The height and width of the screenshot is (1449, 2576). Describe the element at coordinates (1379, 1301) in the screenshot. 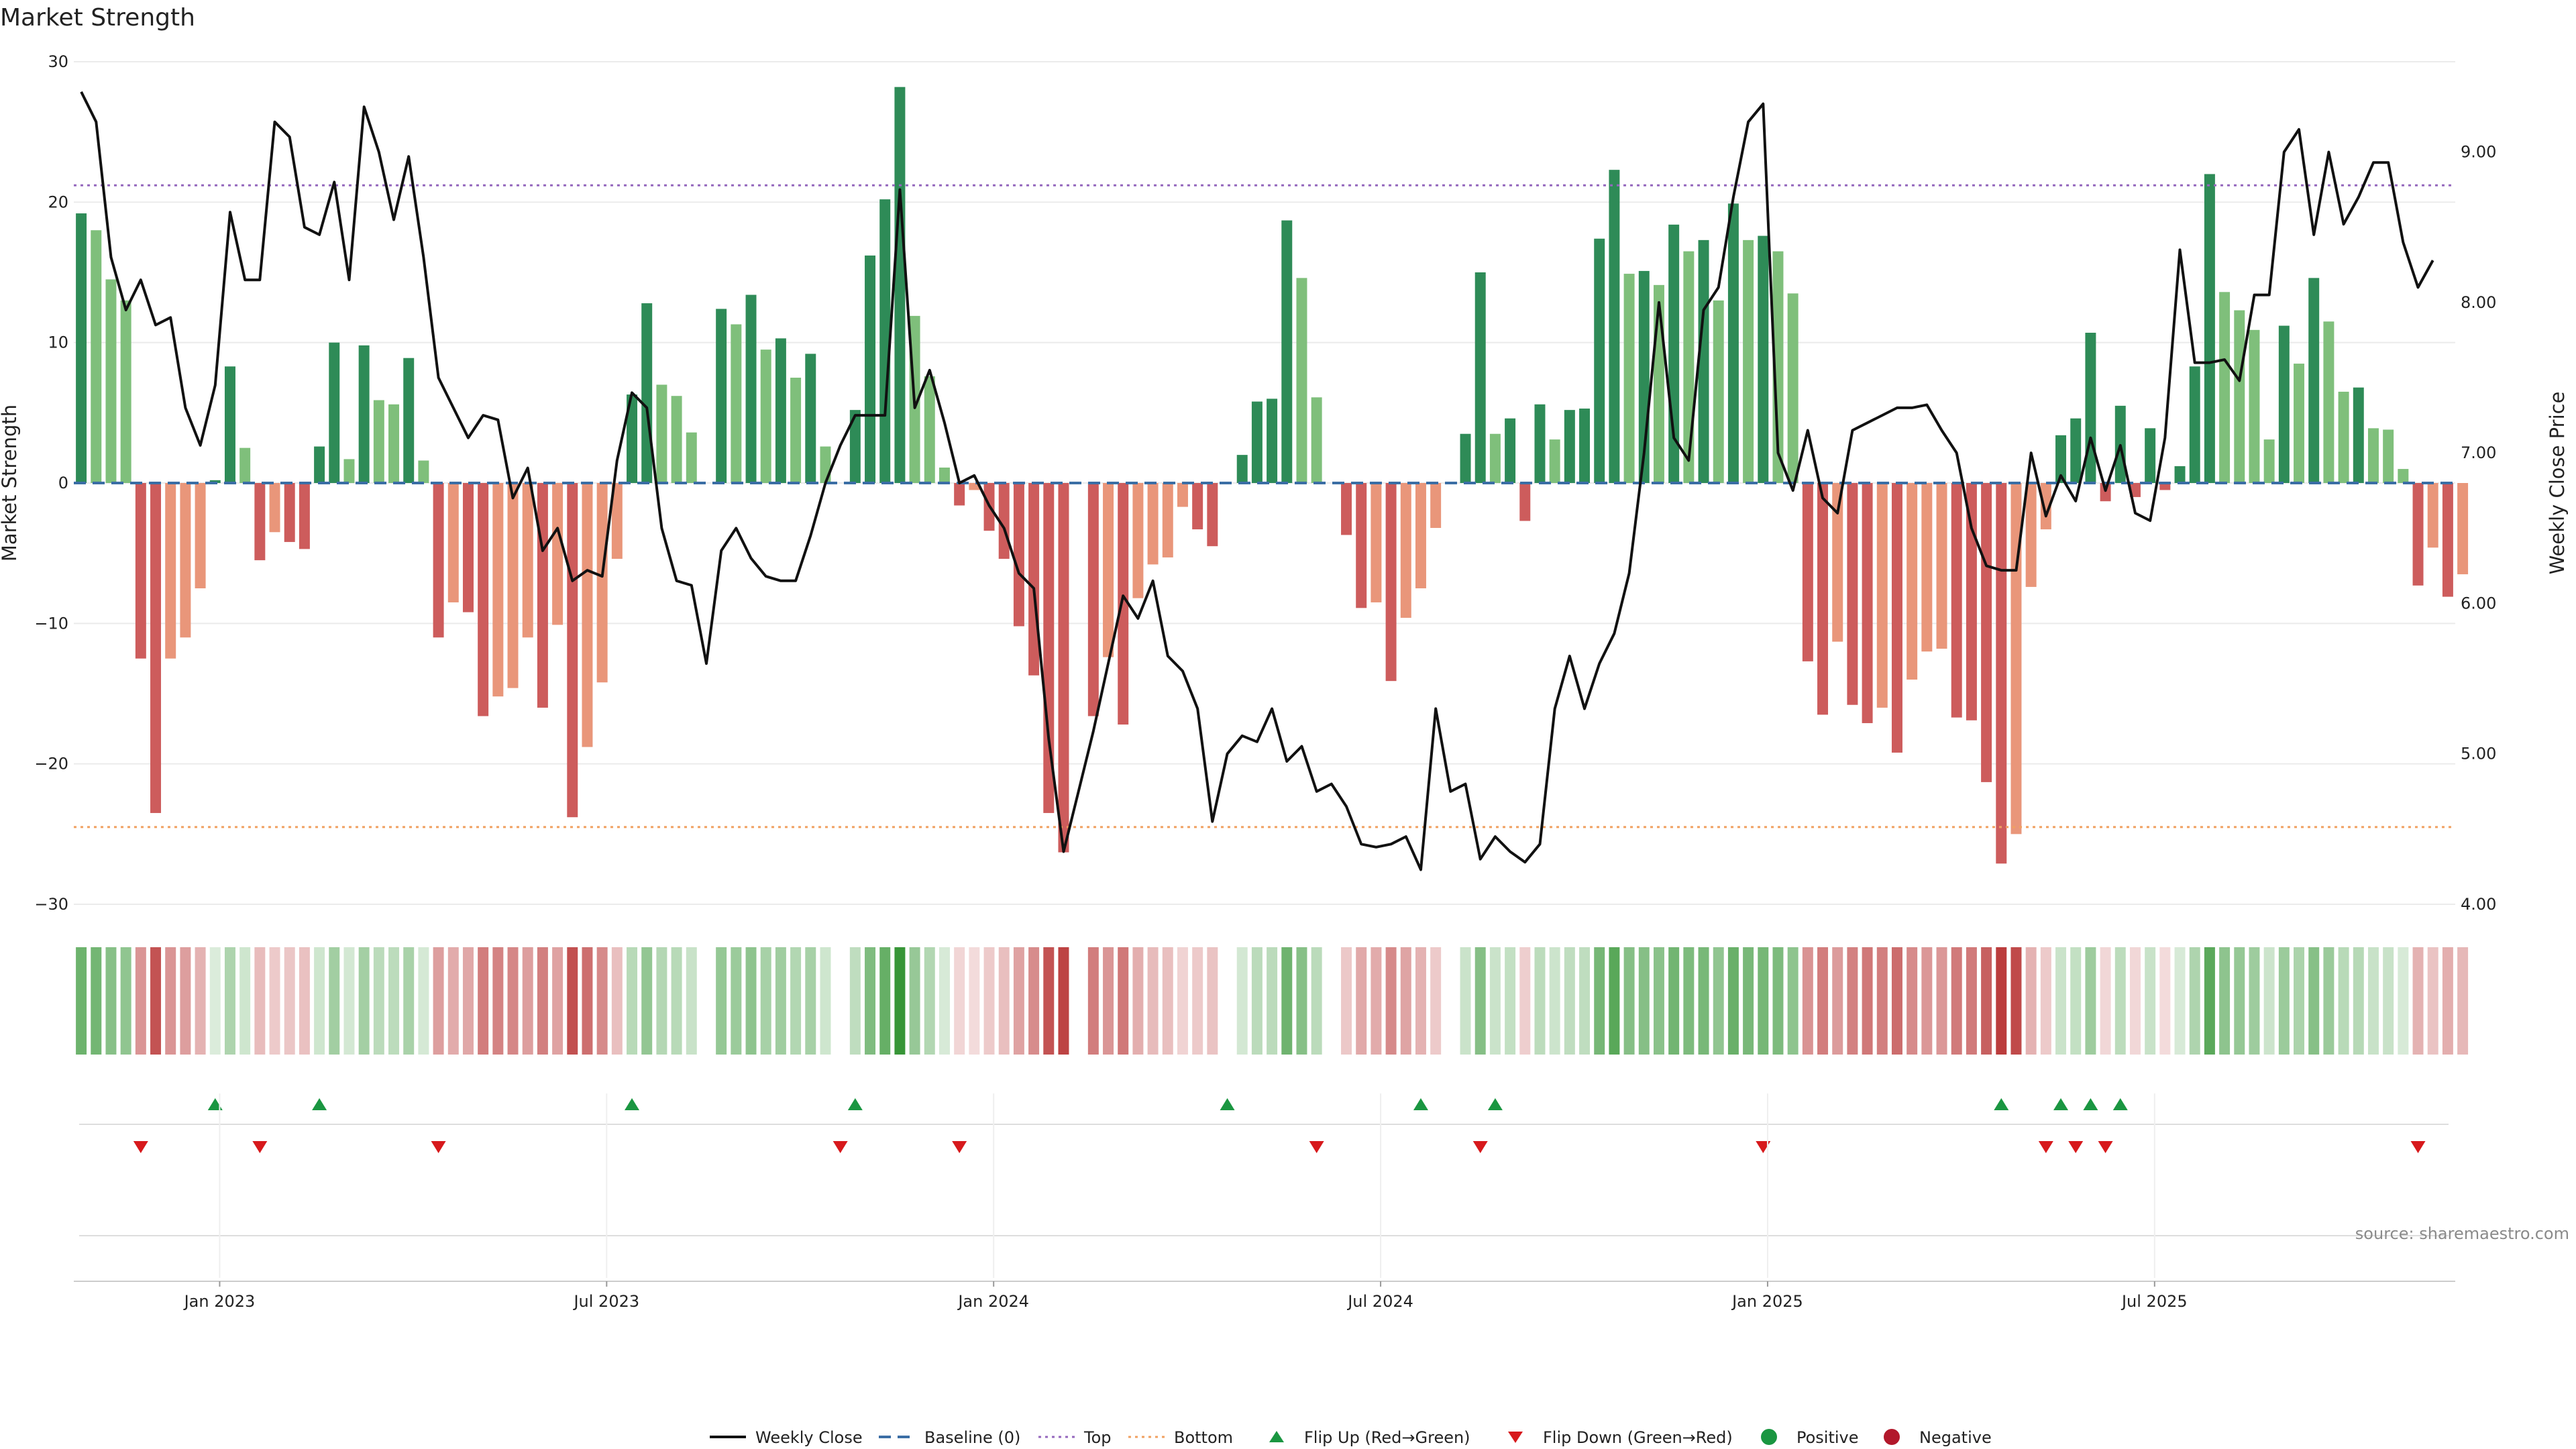

I see `x-tick-label: Jul 2024` at that location.